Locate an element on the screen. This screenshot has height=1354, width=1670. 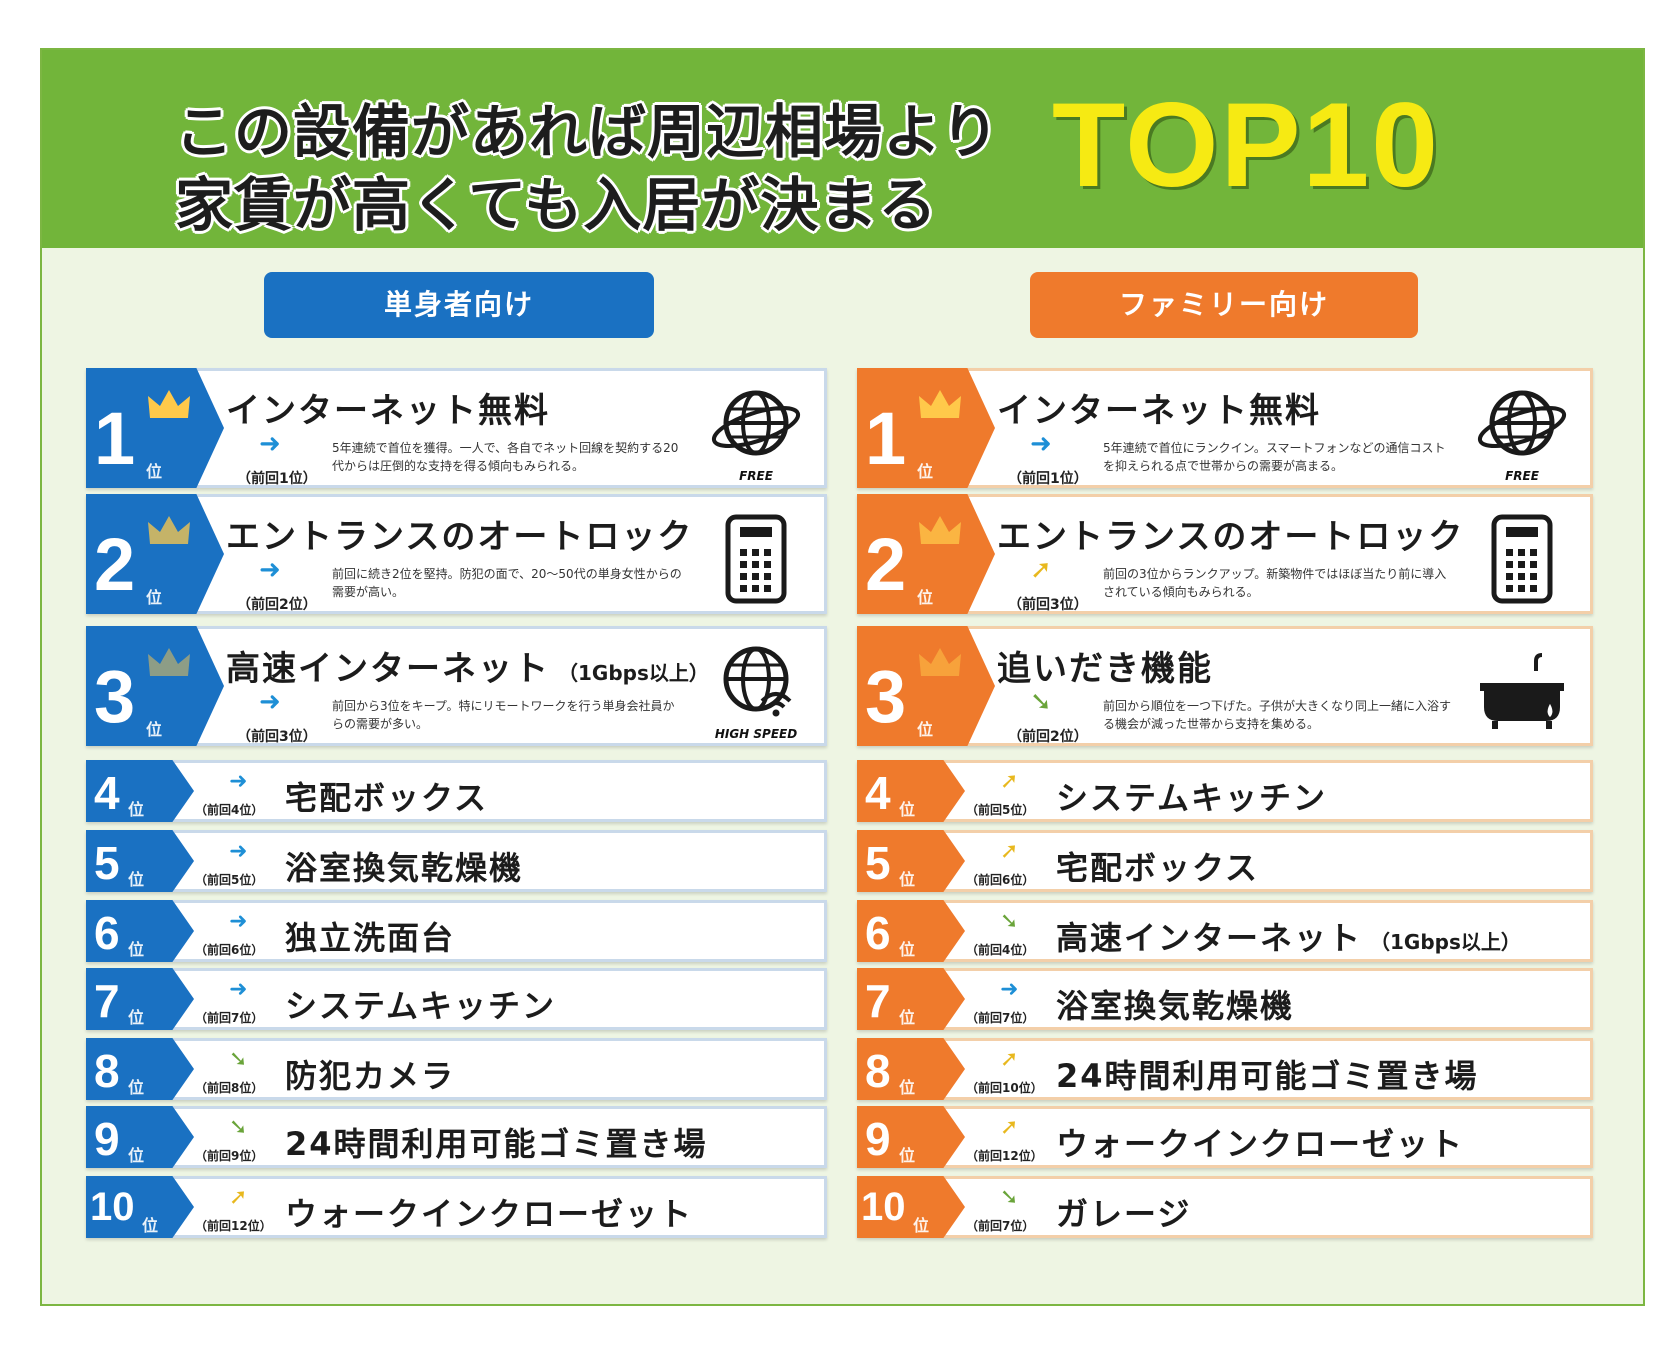
bathtub-icon is located at coordinates (1522, 691).